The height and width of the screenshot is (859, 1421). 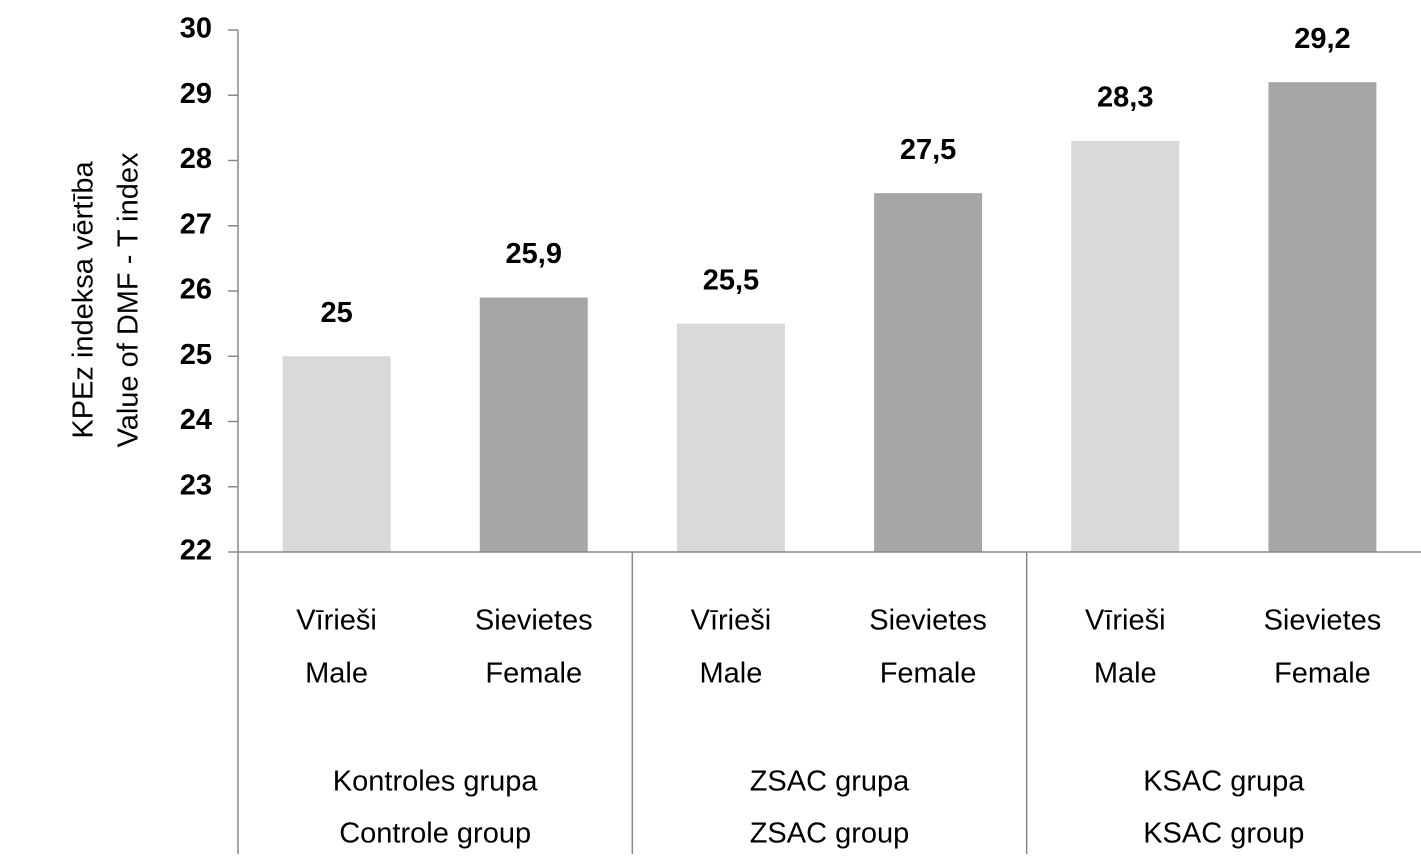 I want to click on y-tick-label: 30, so click(x=196, y=29).